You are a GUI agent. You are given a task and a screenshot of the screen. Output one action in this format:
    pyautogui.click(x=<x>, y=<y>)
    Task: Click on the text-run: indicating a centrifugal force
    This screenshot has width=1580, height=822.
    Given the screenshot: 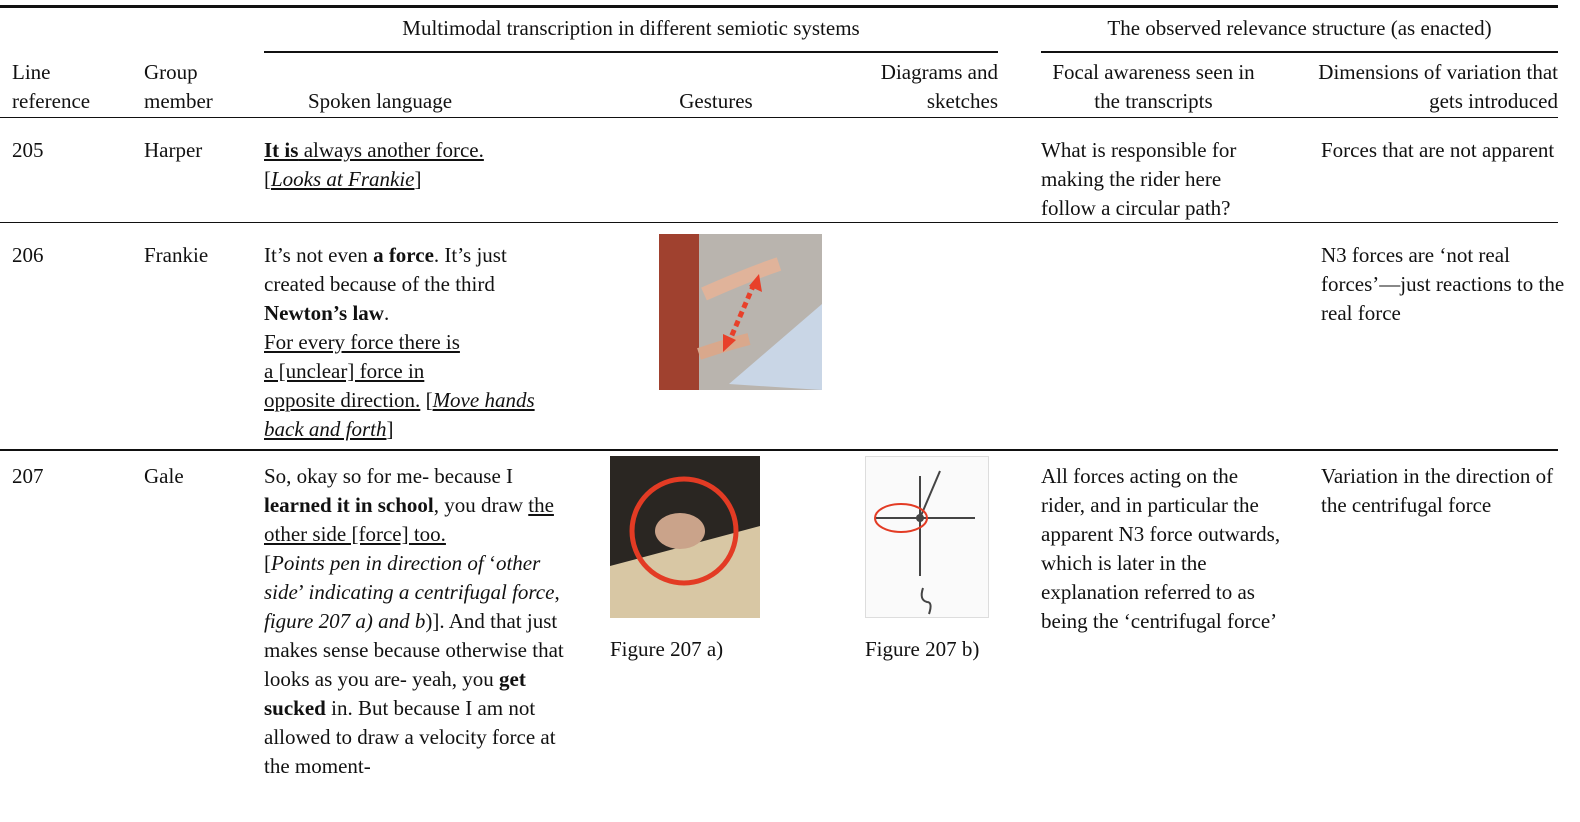 What is the action you would take?
    pyautogui.click(x=431, y=592)
    